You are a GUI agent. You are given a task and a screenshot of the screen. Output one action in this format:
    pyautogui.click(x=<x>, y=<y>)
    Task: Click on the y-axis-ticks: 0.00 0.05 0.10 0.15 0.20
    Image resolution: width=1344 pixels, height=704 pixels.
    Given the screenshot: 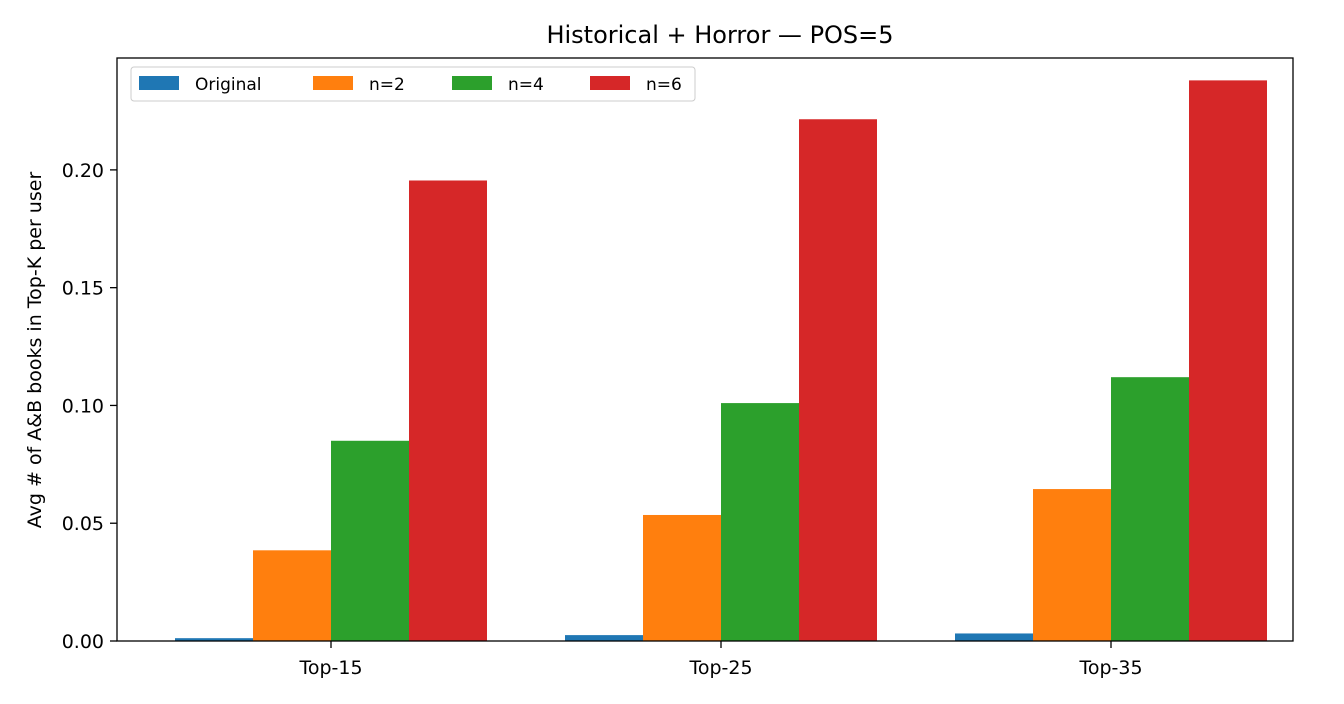 What is the action you would take?
    pyautogui.click(x=89, y=406)
    